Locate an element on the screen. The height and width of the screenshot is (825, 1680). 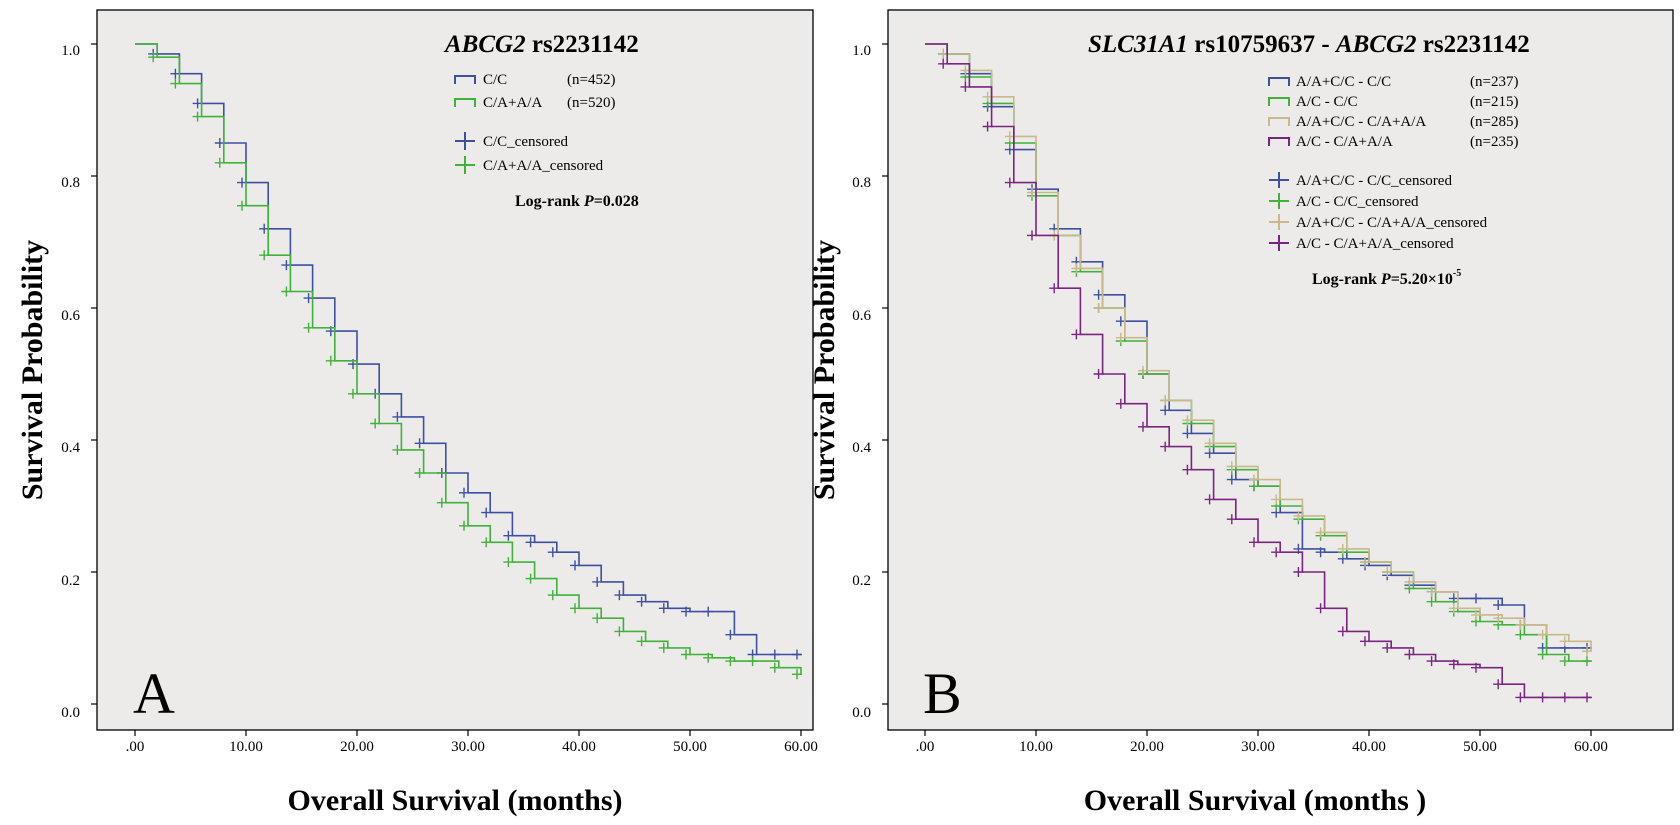
legend-count: (n=452) is located at coordinates (591, 80).